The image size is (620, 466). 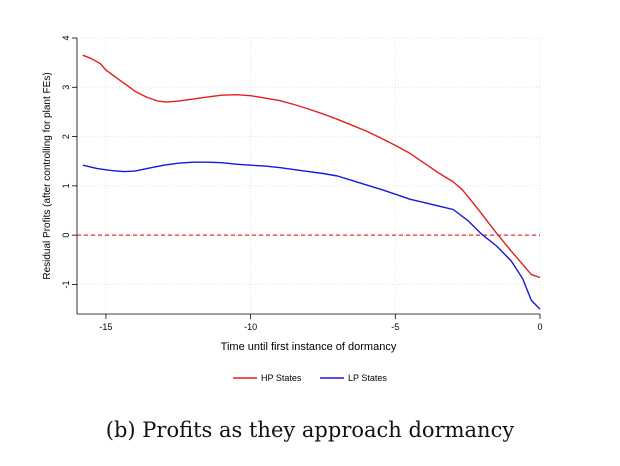 I want to click on y-tick-label: 3, so click(x=66, y=87).